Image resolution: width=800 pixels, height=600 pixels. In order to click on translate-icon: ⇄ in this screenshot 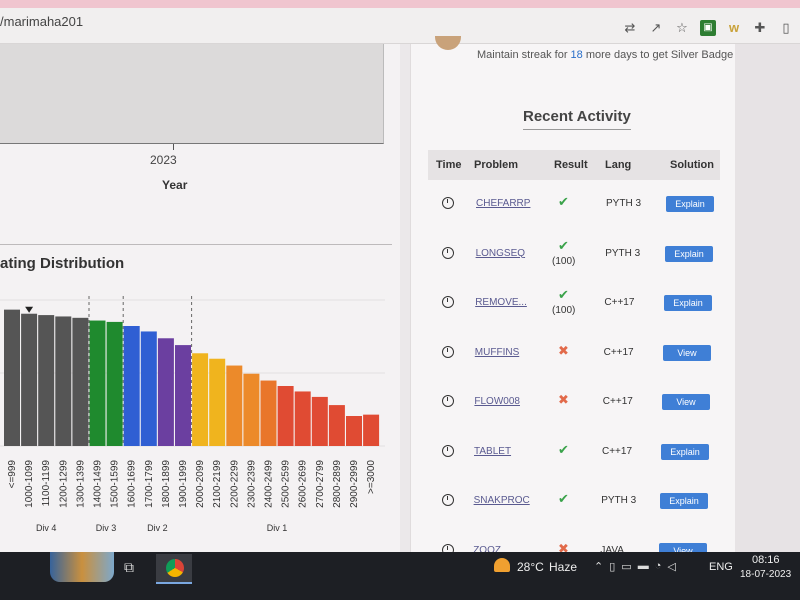, I will do `click(630, 27)`.